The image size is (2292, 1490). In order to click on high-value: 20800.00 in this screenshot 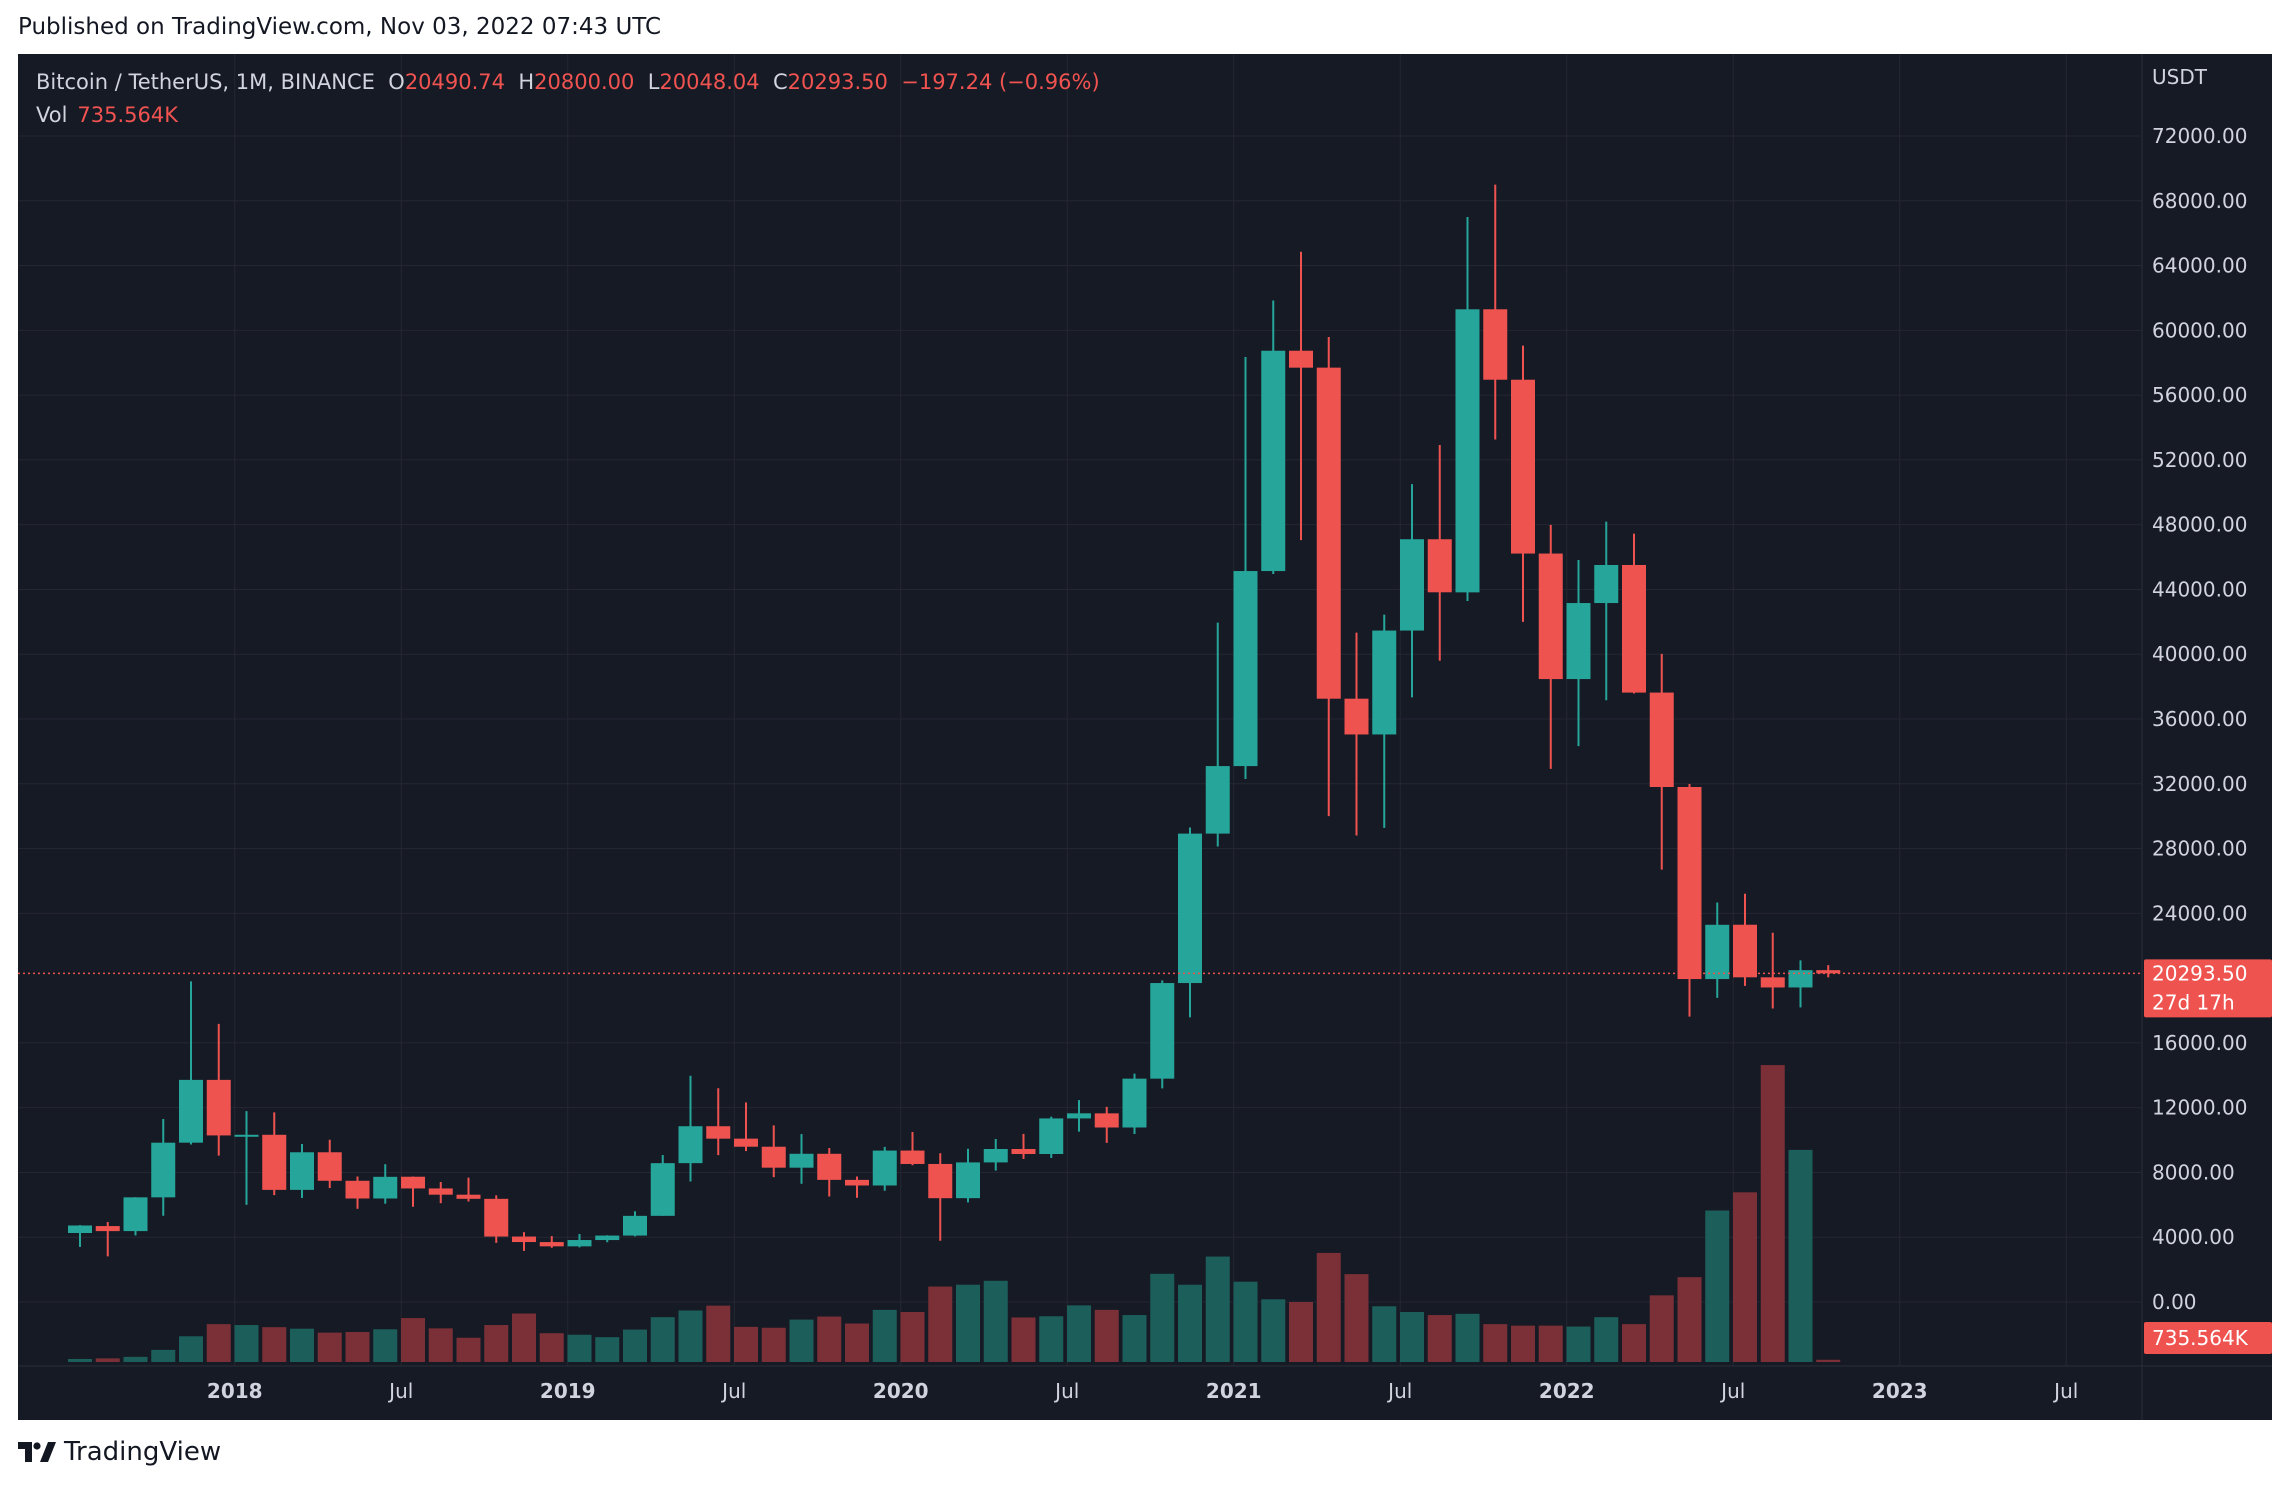, I will do `click(584, 82)`.